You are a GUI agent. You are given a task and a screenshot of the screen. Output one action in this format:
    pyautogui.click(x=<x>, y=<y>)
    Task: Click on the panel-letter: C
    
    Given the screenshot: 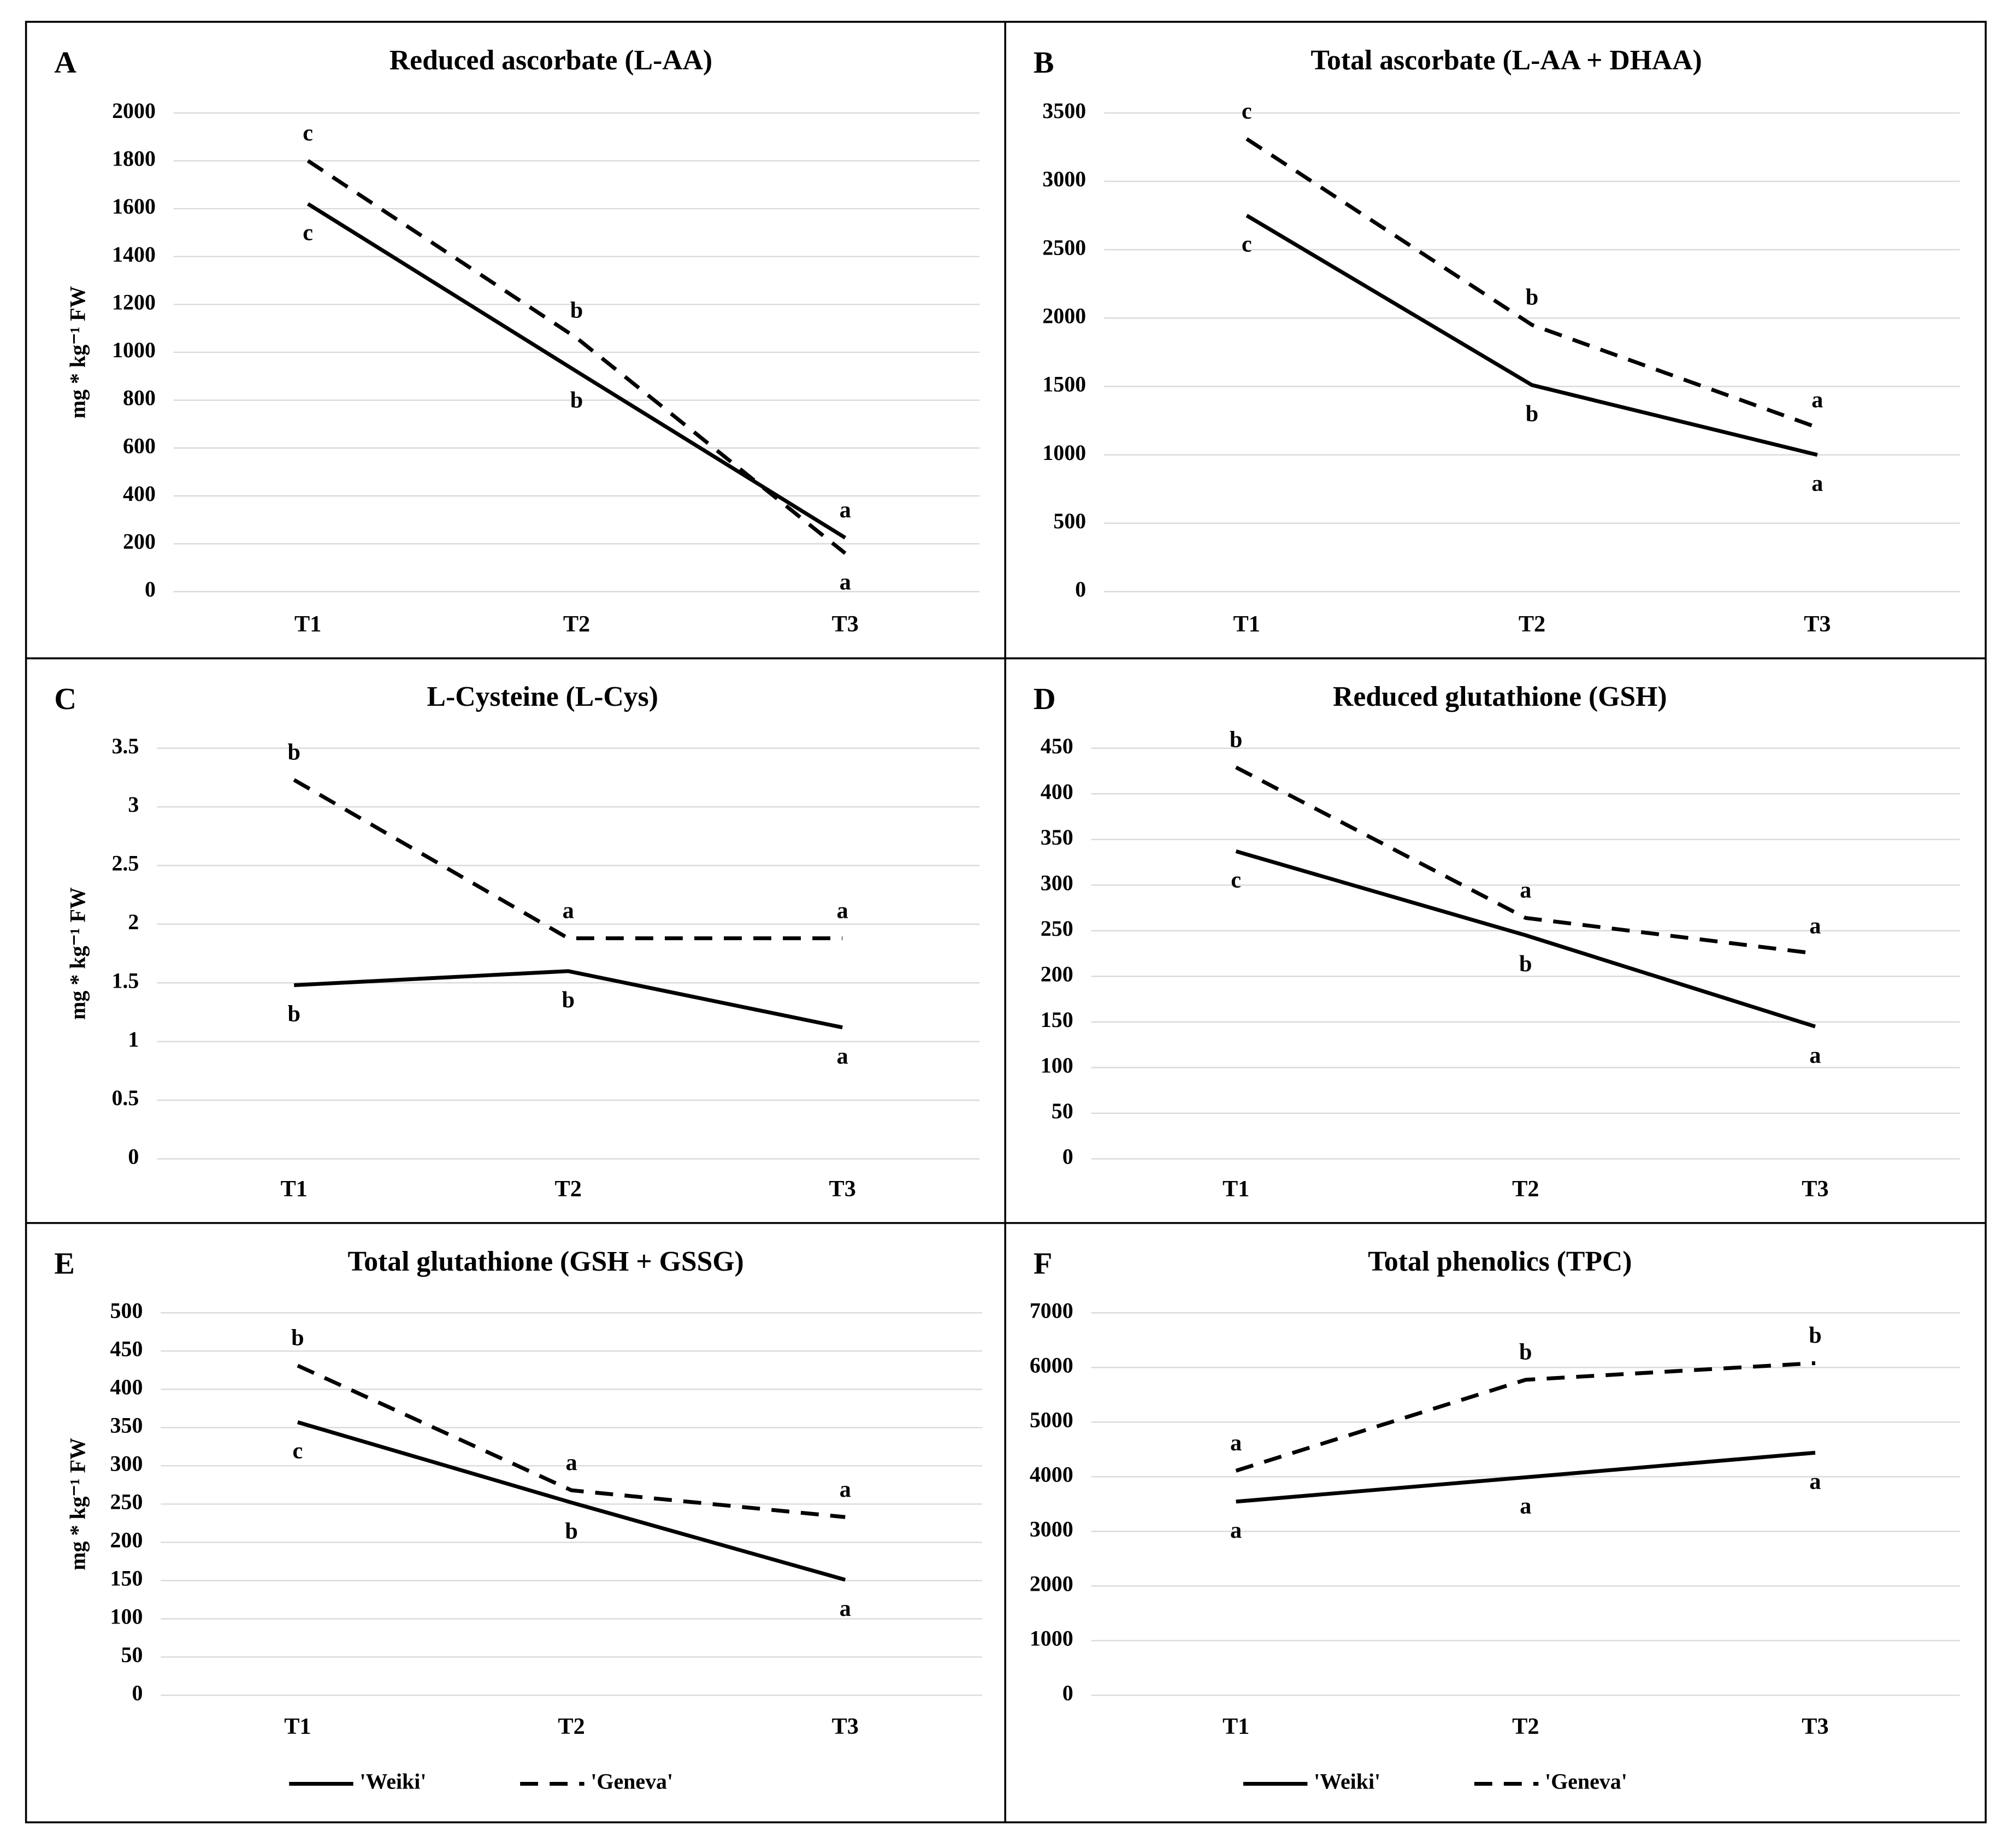 What is the action you would take?
    pyautogui.click(x=65, y=699)
    